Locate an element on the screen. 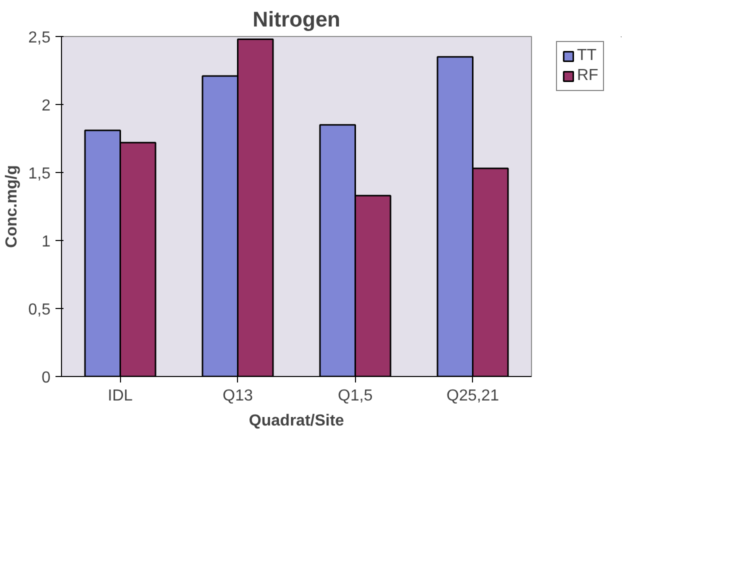  y-tick-label: 2 is located at coordinates (46, 106).